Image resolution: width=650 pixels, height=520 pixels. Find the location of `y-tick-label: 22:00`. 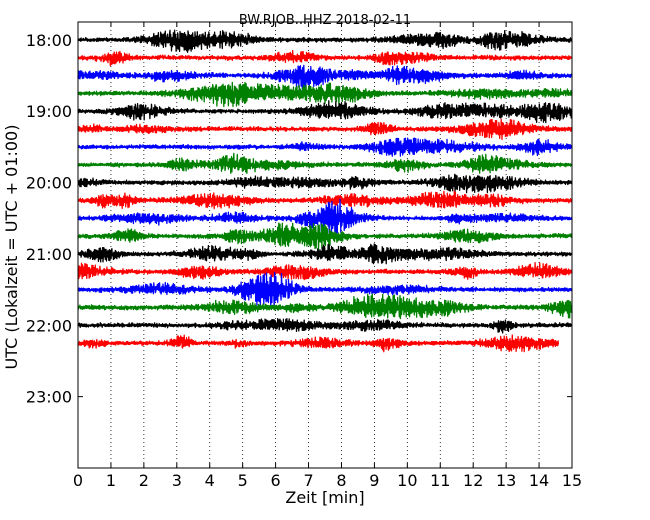

y-tick-label: 22:00 is located at coordinates (49, 325).